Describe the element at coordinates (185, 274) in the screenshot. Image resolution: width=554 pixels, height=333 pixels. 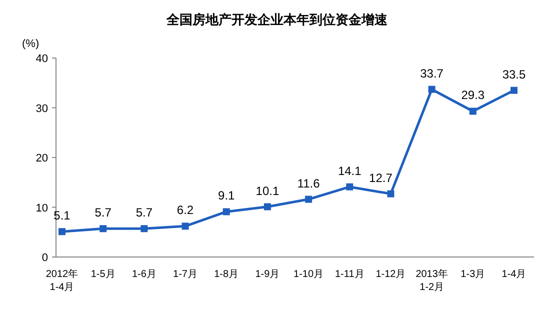
I see `x-tick-label: 1-7月` at that location.